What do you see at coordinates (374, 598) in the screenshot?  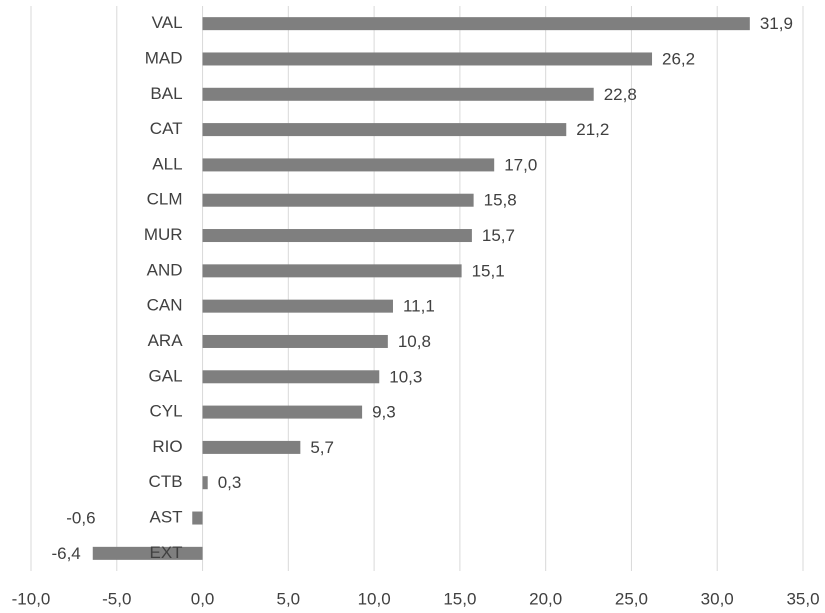 I see `x-tick-label: 10,0` at bounding box center [374, 598].